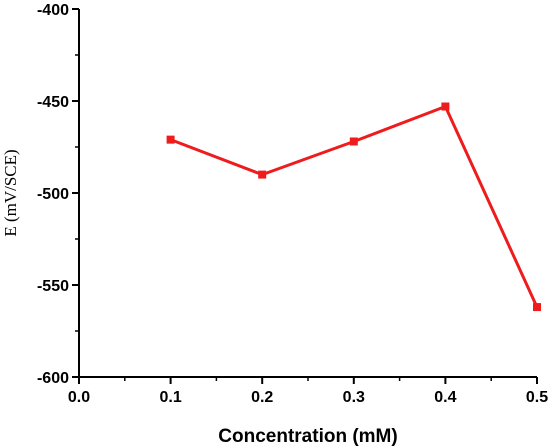  I want to click on x-tick-label: 0.2, so click(262, 397).